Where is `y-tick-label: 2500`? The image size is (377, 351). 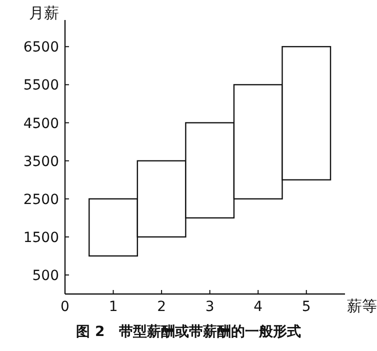 y-tick-label: 2500 is located at coordinates (41, 200).